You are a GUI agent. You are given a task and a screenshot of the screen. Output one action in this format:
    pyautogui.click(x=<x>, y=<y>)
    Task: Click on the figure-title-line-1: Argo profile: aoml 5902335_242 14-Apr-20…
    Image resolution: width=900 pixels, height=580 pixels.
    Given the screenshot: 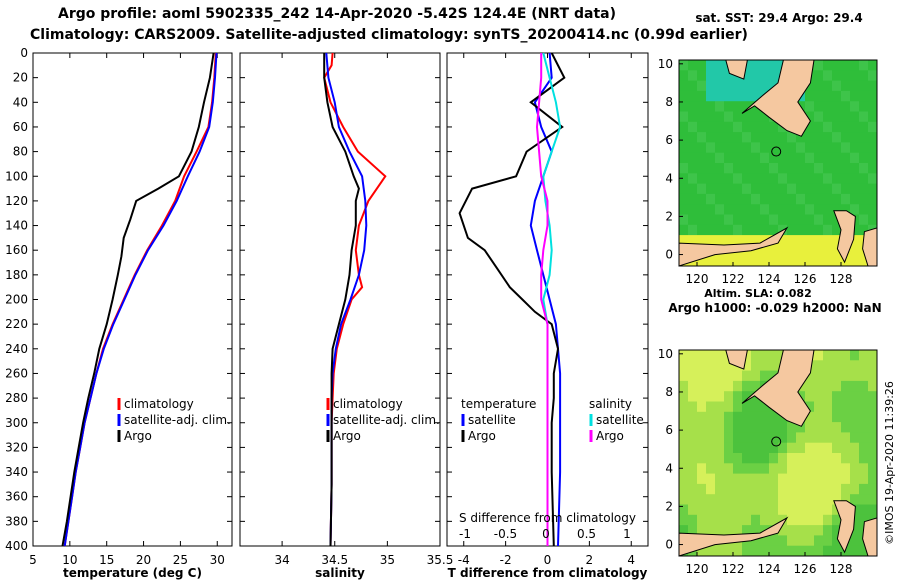 What is the action you would take?
    pyautogui.click(x=337, y=14)
    